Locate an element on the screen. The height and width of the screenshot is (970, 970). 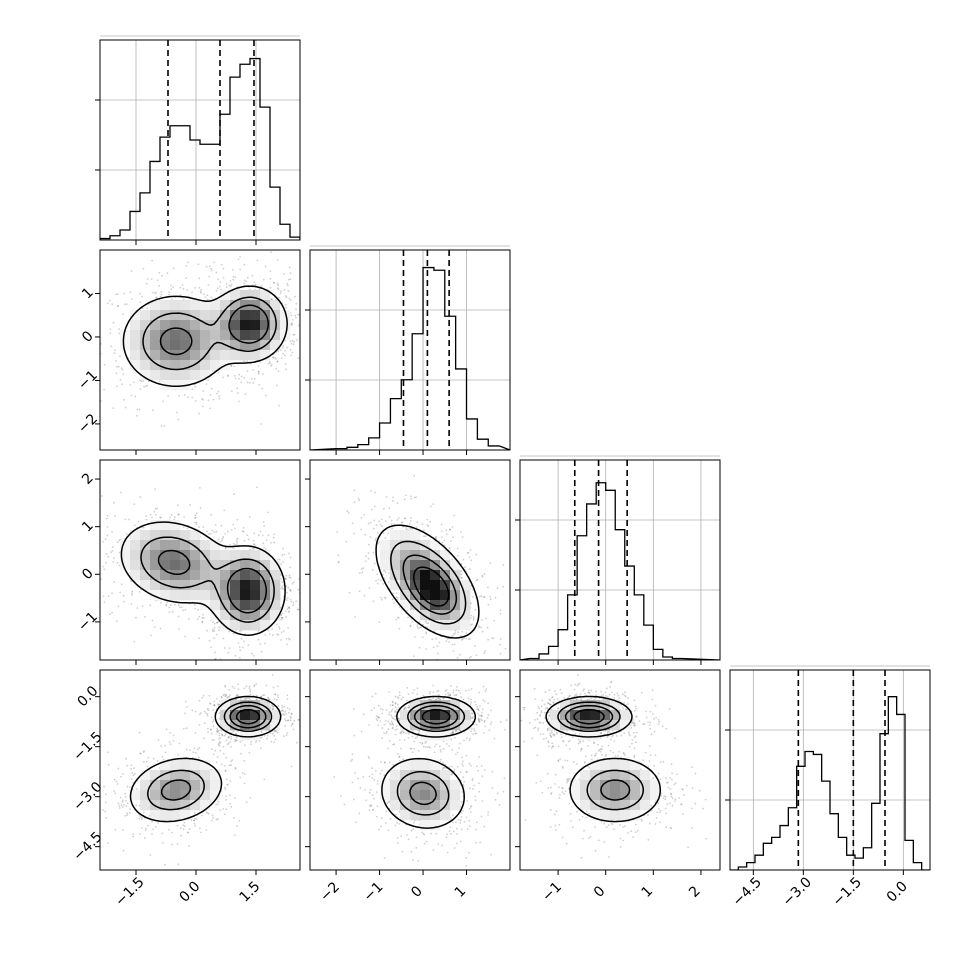
xtick-label-3-0: −4.5 is located at coordinates (747, 891).